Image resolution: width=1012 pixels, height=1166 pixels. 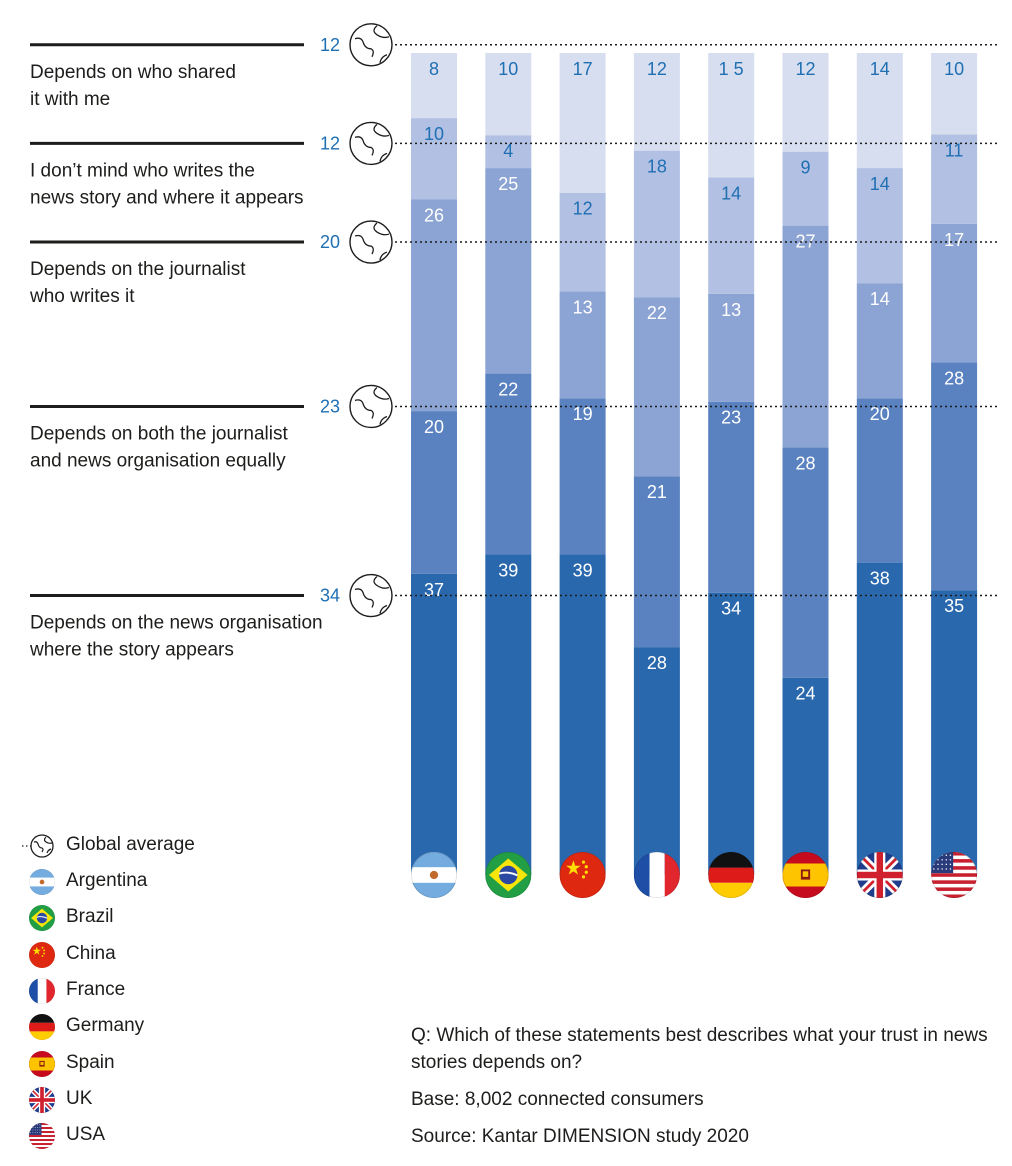 What do you see at coordinates (657, 492) in the screenshot?
I see `value-label-france-1: 21` at bounding box center [657, 492].